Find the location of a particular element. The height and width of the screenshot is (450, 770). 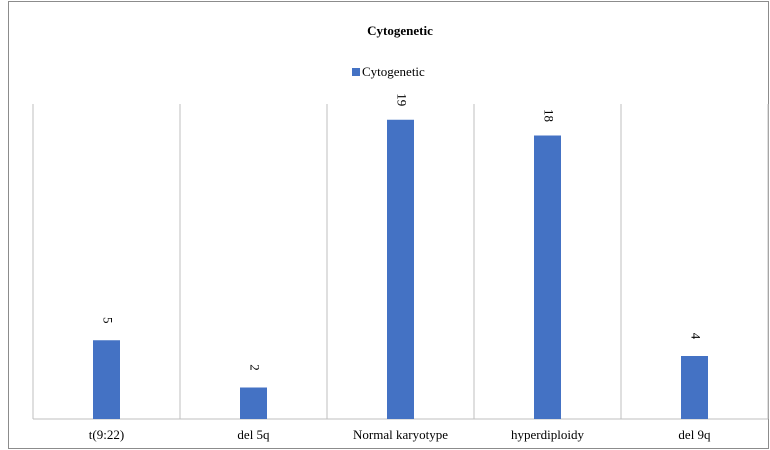

data-label: 19 is located at coordinates (402, 99).